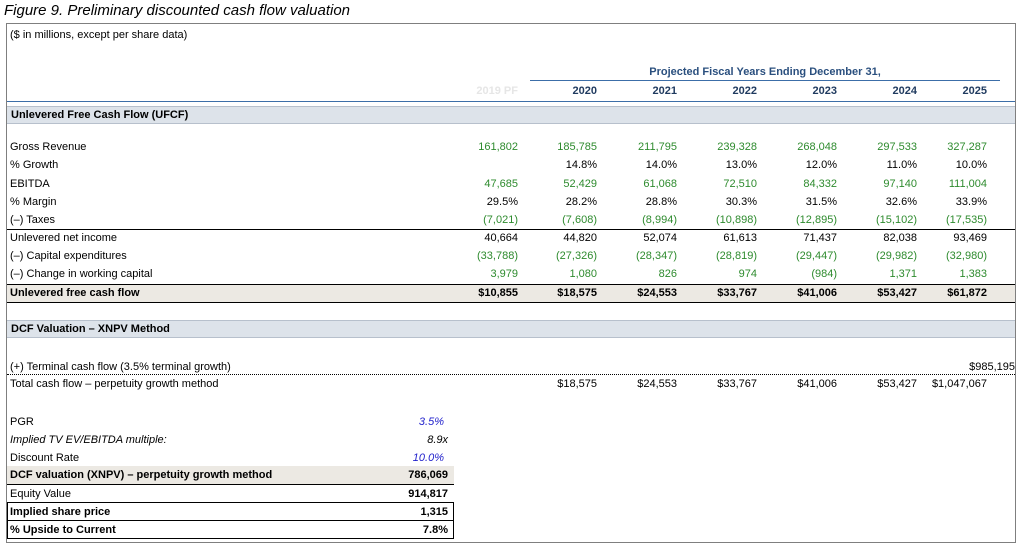  What do you see at coordinates (511, 374) in the screenshot?
I see `terminal-rule` at bounding box center [511, 374].